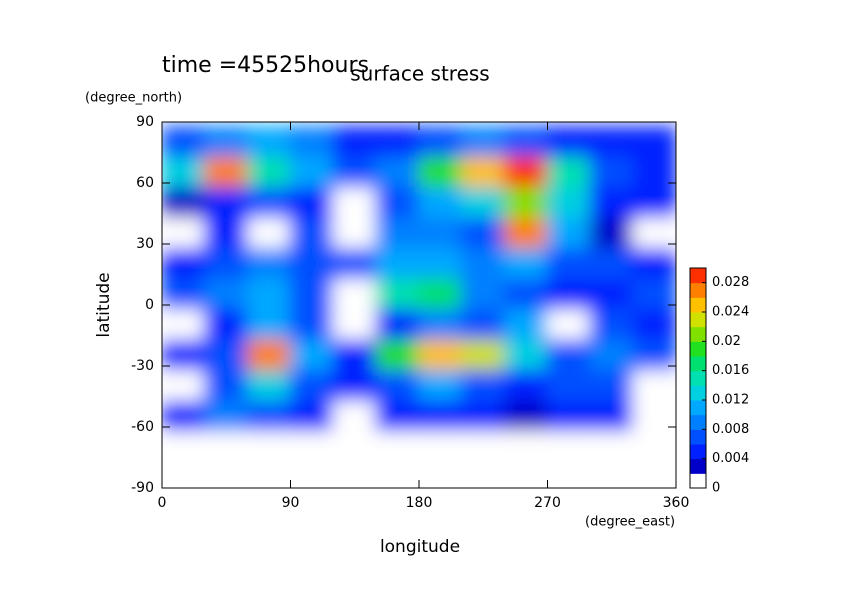 Image resolution: width=842 pixels, height=595 pixels. I want to click on colorbar-label: 0.016, so click(730, 370).